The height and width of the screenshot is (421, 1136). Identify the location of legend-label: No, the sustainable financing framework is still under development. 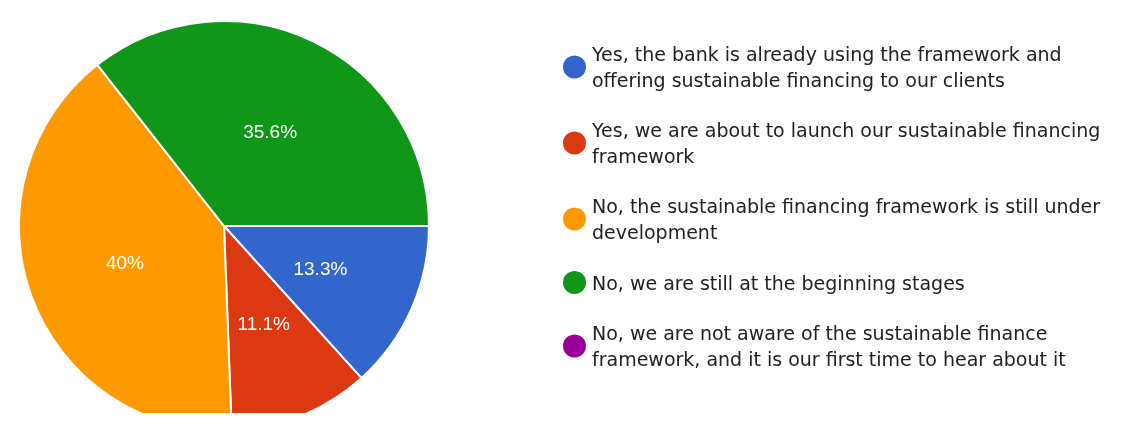
(849, 219).